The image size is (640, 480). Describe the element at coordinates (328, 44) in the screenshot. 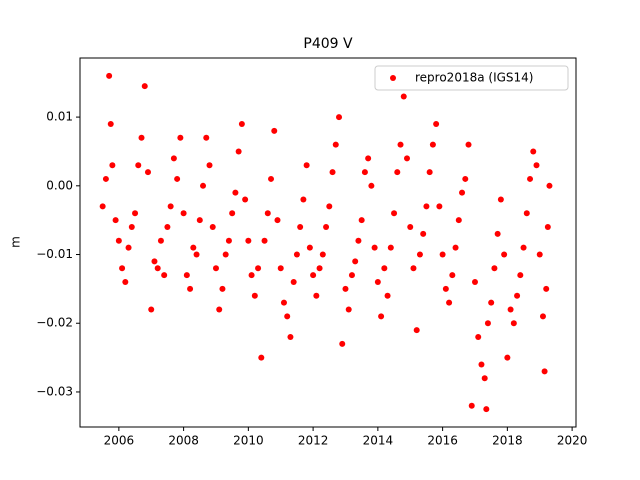

I see `chart-title: P409 V` at that location.